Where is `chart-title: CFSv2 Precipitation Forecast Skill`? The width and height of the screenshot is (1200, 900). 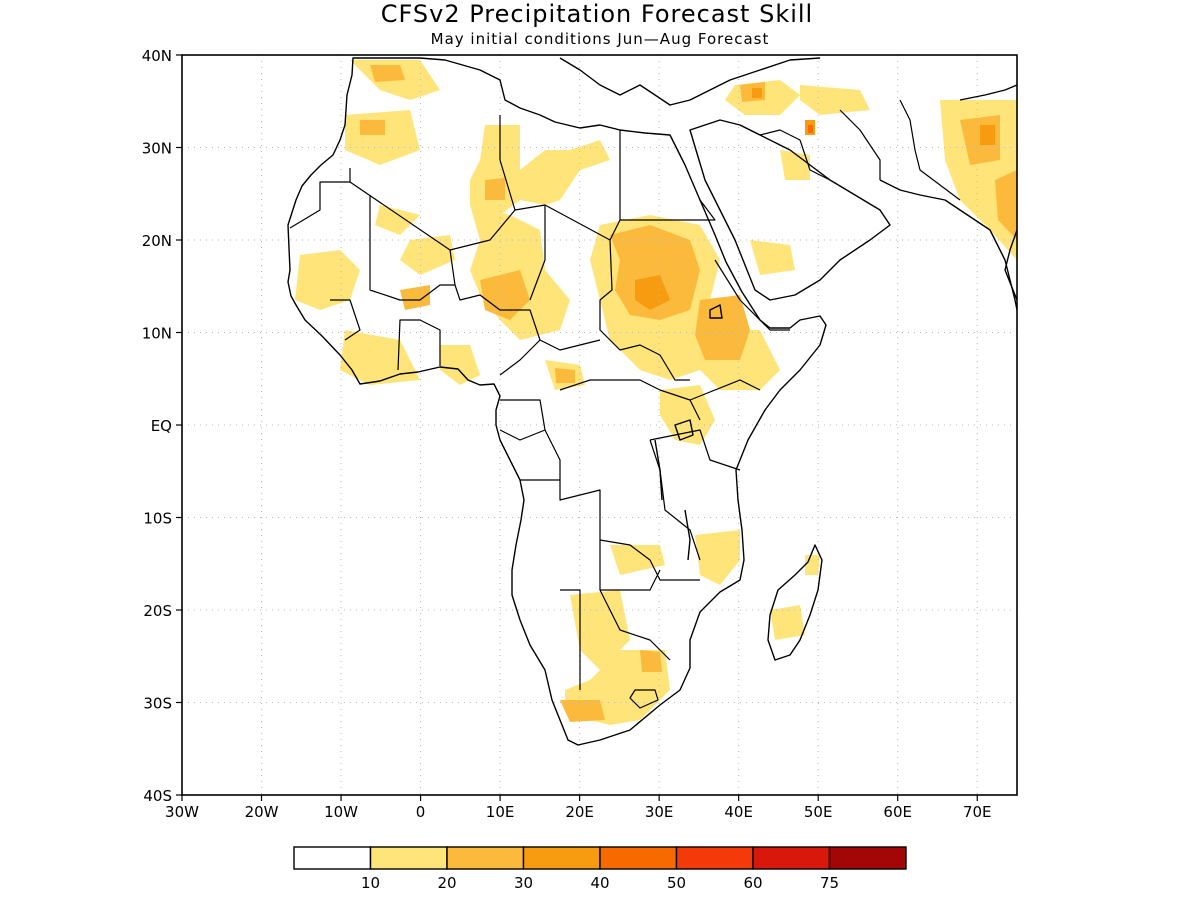 chart-title: CFSv2 Precipitation Forecast Skill is located at coordinates (597, 14).